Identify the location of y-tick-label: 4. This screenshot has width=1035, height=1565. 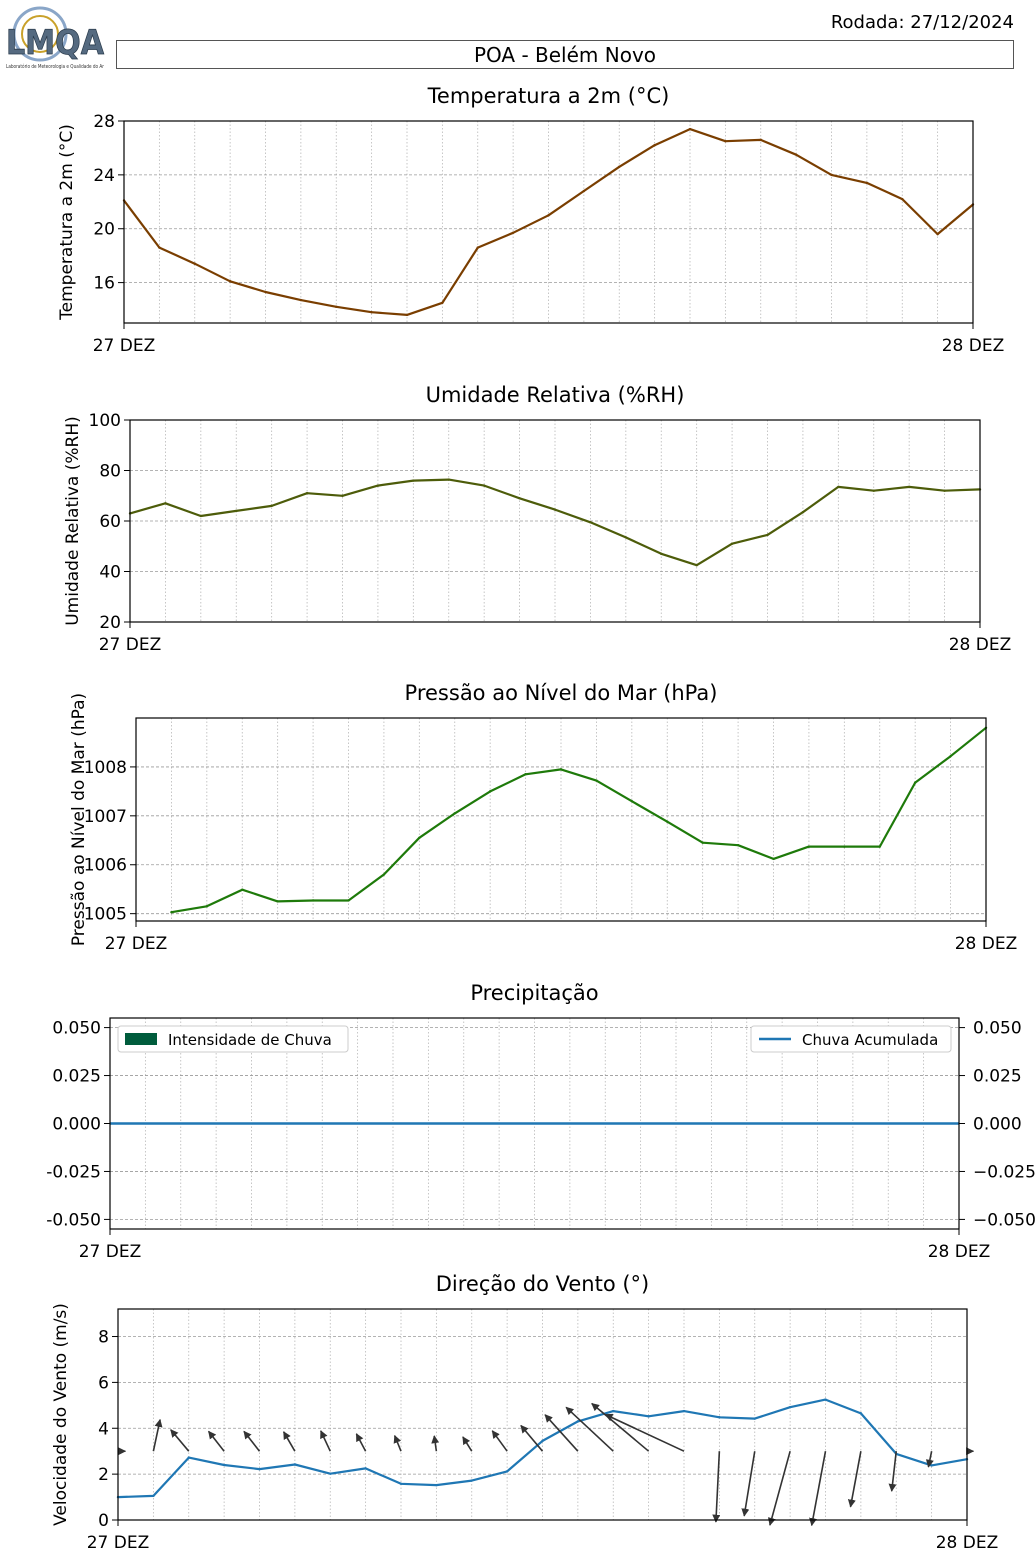
(103, 1429).